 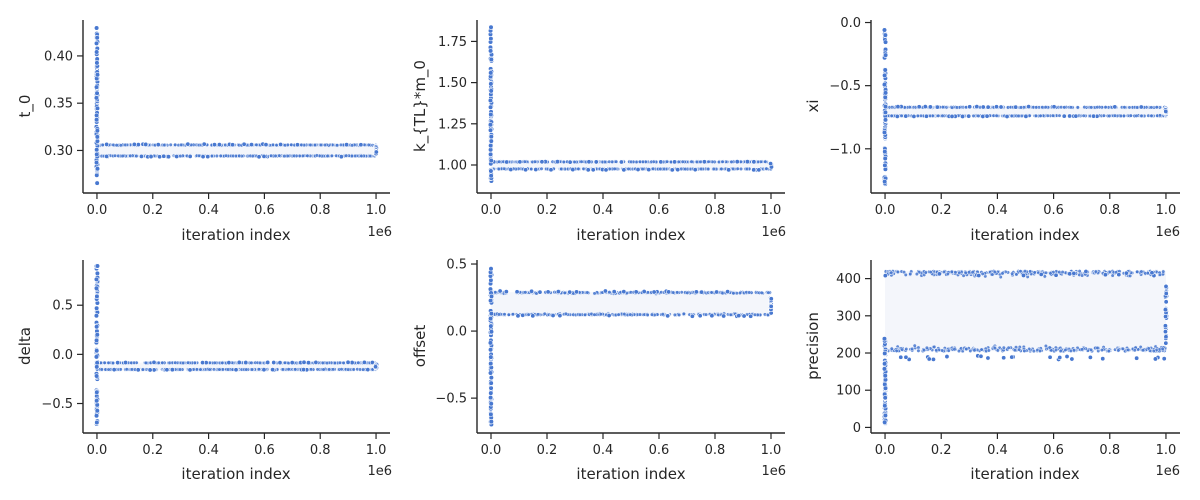 What do you see at coordinates (631, 303) in the screenshot?
I see `trace-band` at bounding box center [631, 303].